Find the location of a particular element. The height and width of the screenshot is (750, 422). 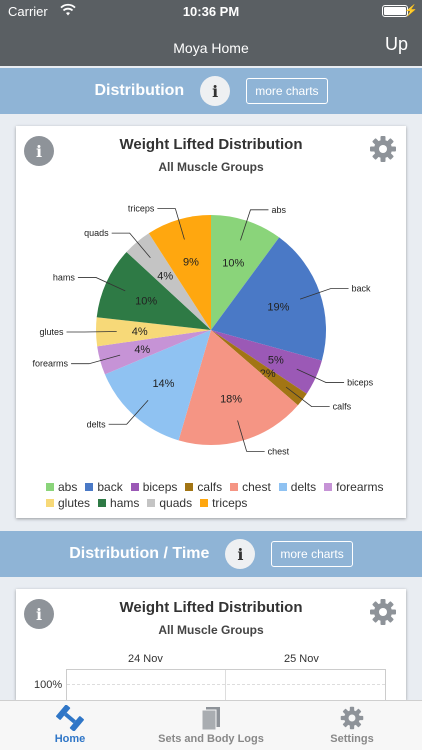

legend-item-forearms: forearms is located at coordinates (353, 487).